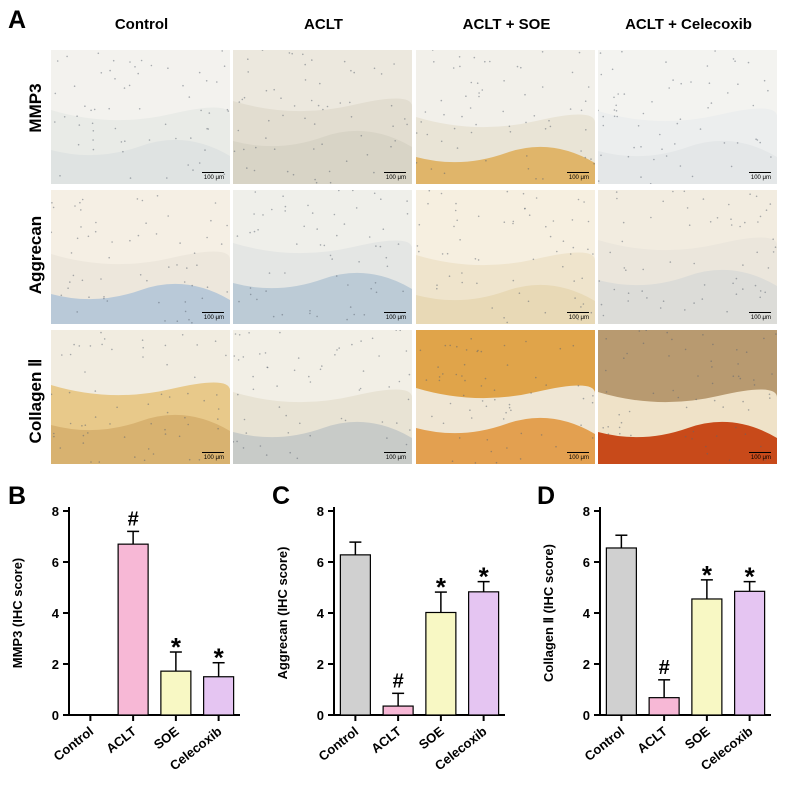 The image size is (797, 802). Describe the element at coordinates (548, 613) in the screenshot. I see `y-axis-label: Collagen Ⅱ (IHC score)` at that location.